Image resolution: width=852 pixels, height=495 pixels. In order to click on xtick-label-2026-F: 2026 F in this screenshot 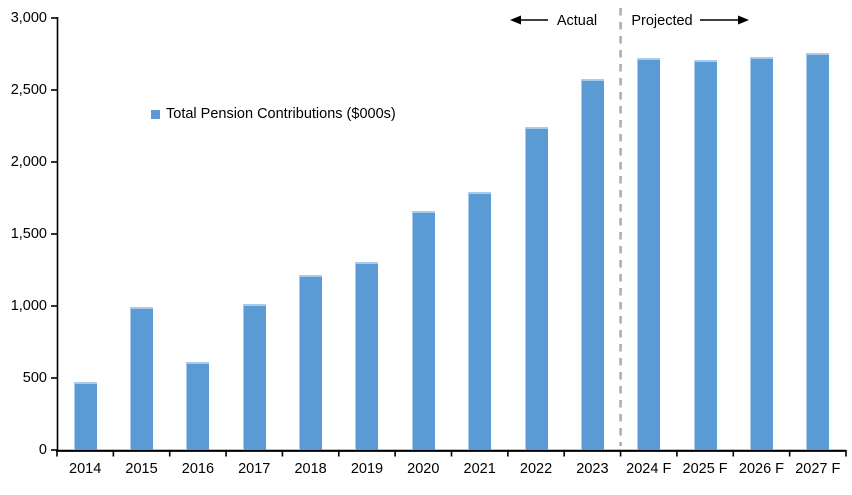, I will do `click(761, 469)`.